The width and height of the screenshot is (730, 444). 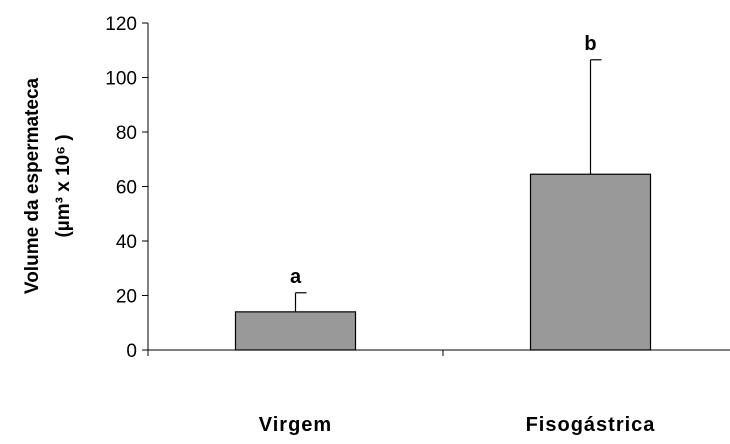 I want to click on y-tick-label: 40, so click(x=126, y=242).